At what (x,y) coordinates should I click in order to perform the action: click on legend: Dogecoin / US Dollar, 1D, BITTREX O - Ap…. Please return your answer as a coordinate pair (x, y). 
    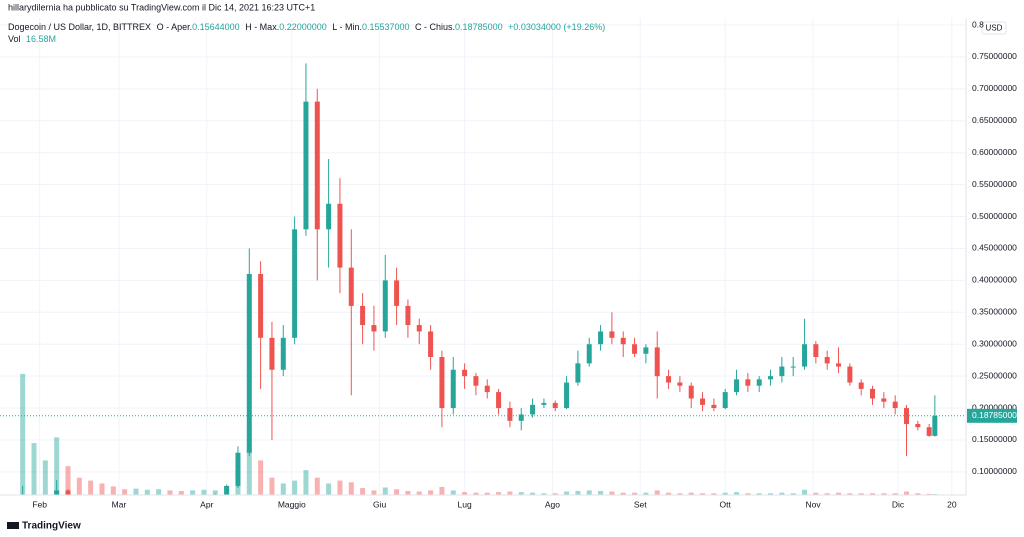
    Looking at the image, I should click on (306, 27).